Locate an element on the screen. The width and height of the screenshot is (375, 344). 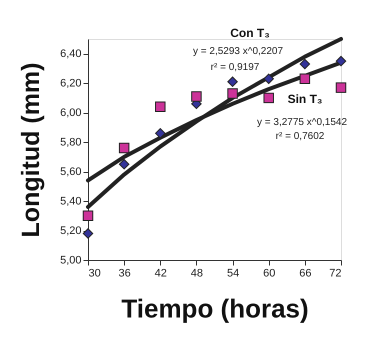
y-tick-label: 6,00 is located at coordinates (71, 113).